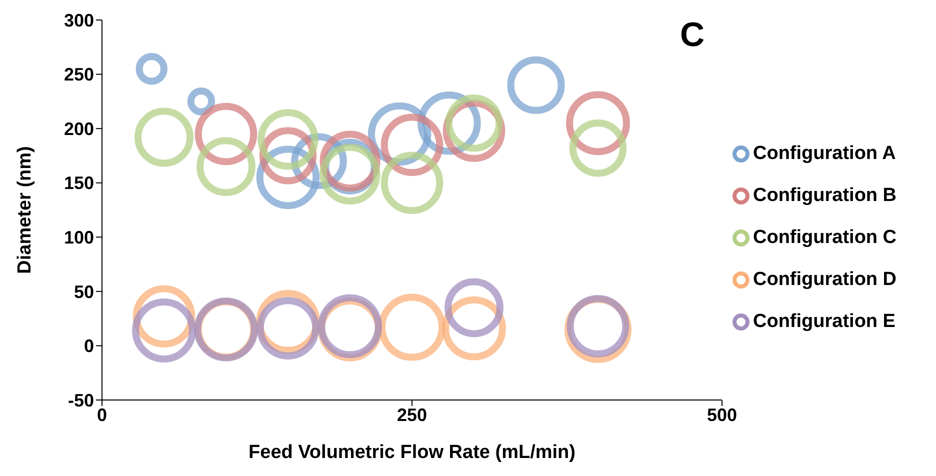  What do you see at coordinates (692, 35) in the screenshot?
I see `annotation: C` at bounding box center [692, 35].